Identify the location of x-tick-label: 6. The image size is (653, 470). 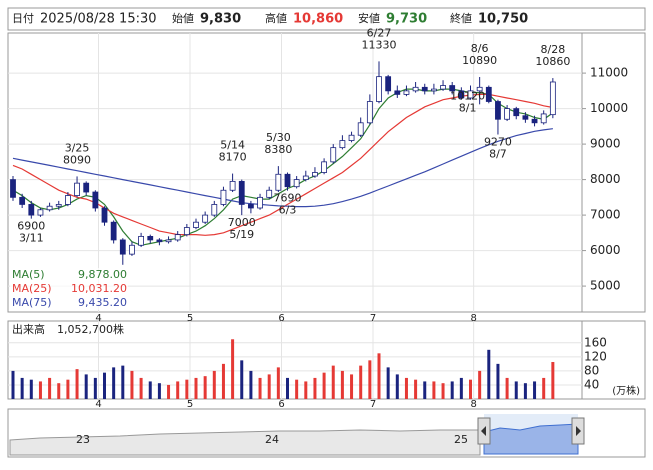
(281, 318).